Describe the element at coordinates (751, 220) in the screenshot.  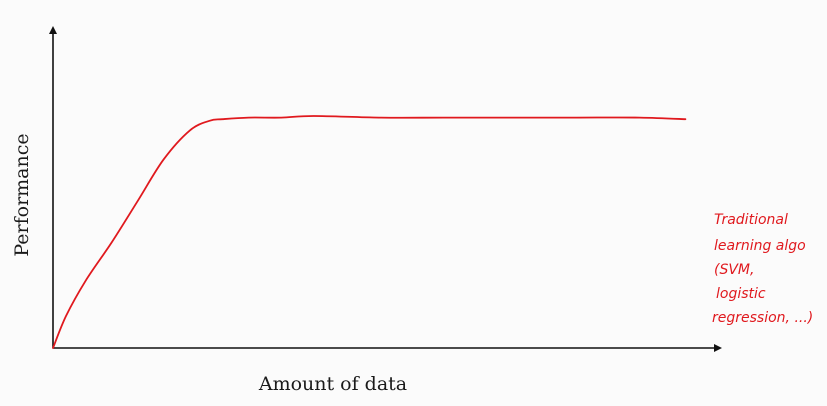
I see `annotation-line-1: Traditional` at that location.